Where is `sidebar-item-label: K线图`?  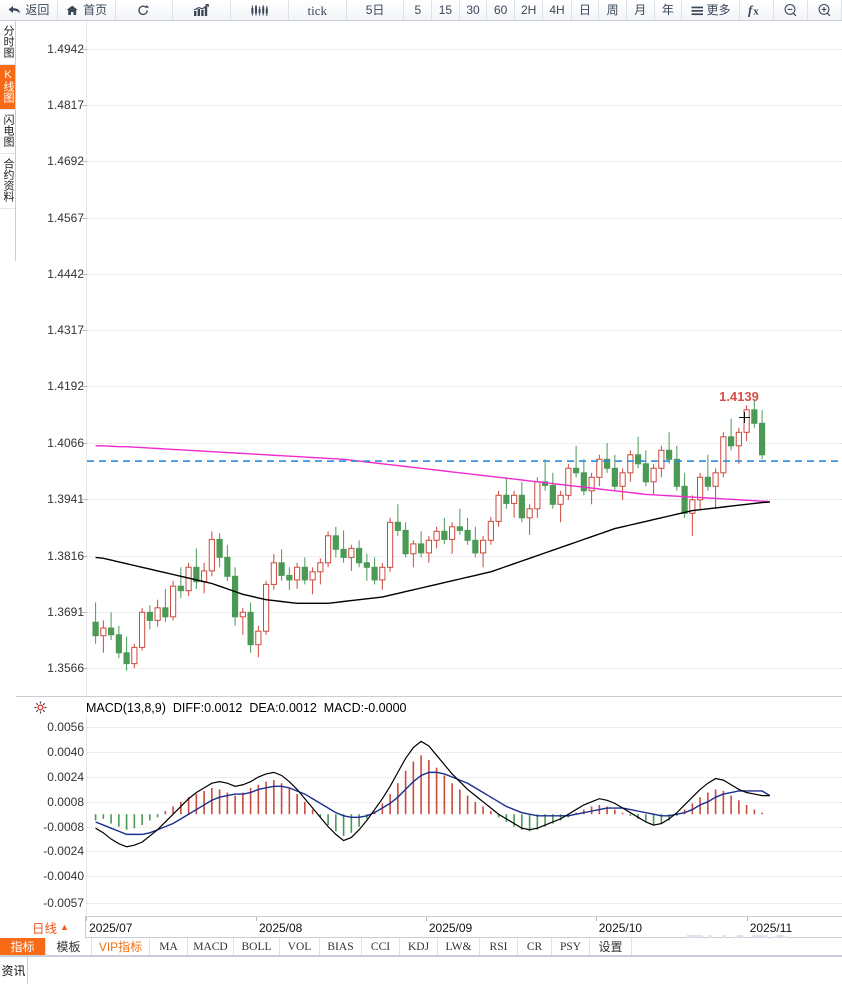 sidebar-item-label: K线图 is located at coordinates (8, 86).